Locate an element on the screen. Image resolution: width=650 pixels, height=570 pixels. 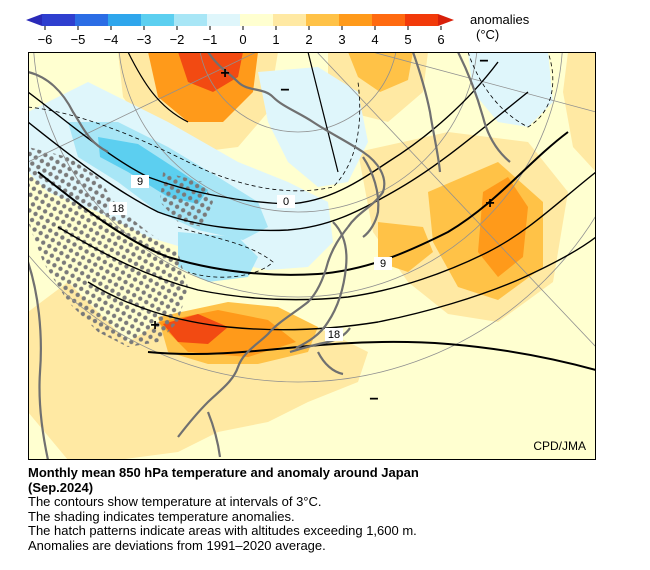
colorbar-tick-label: 2 is located at coordinates (308, 39).